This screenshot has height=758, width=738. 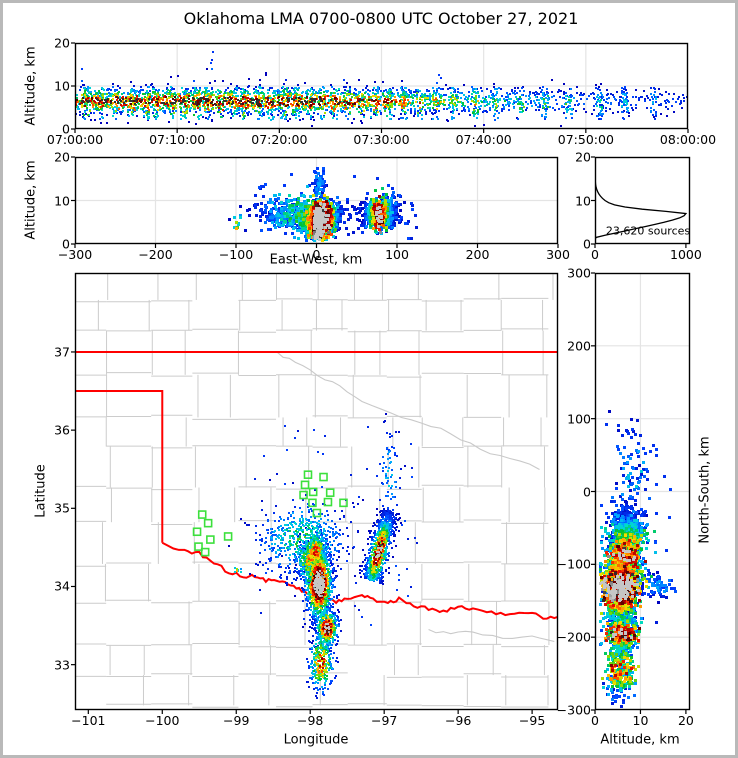 I want to click on histogram-alt-tick: 0, so click(x=587, y=244).